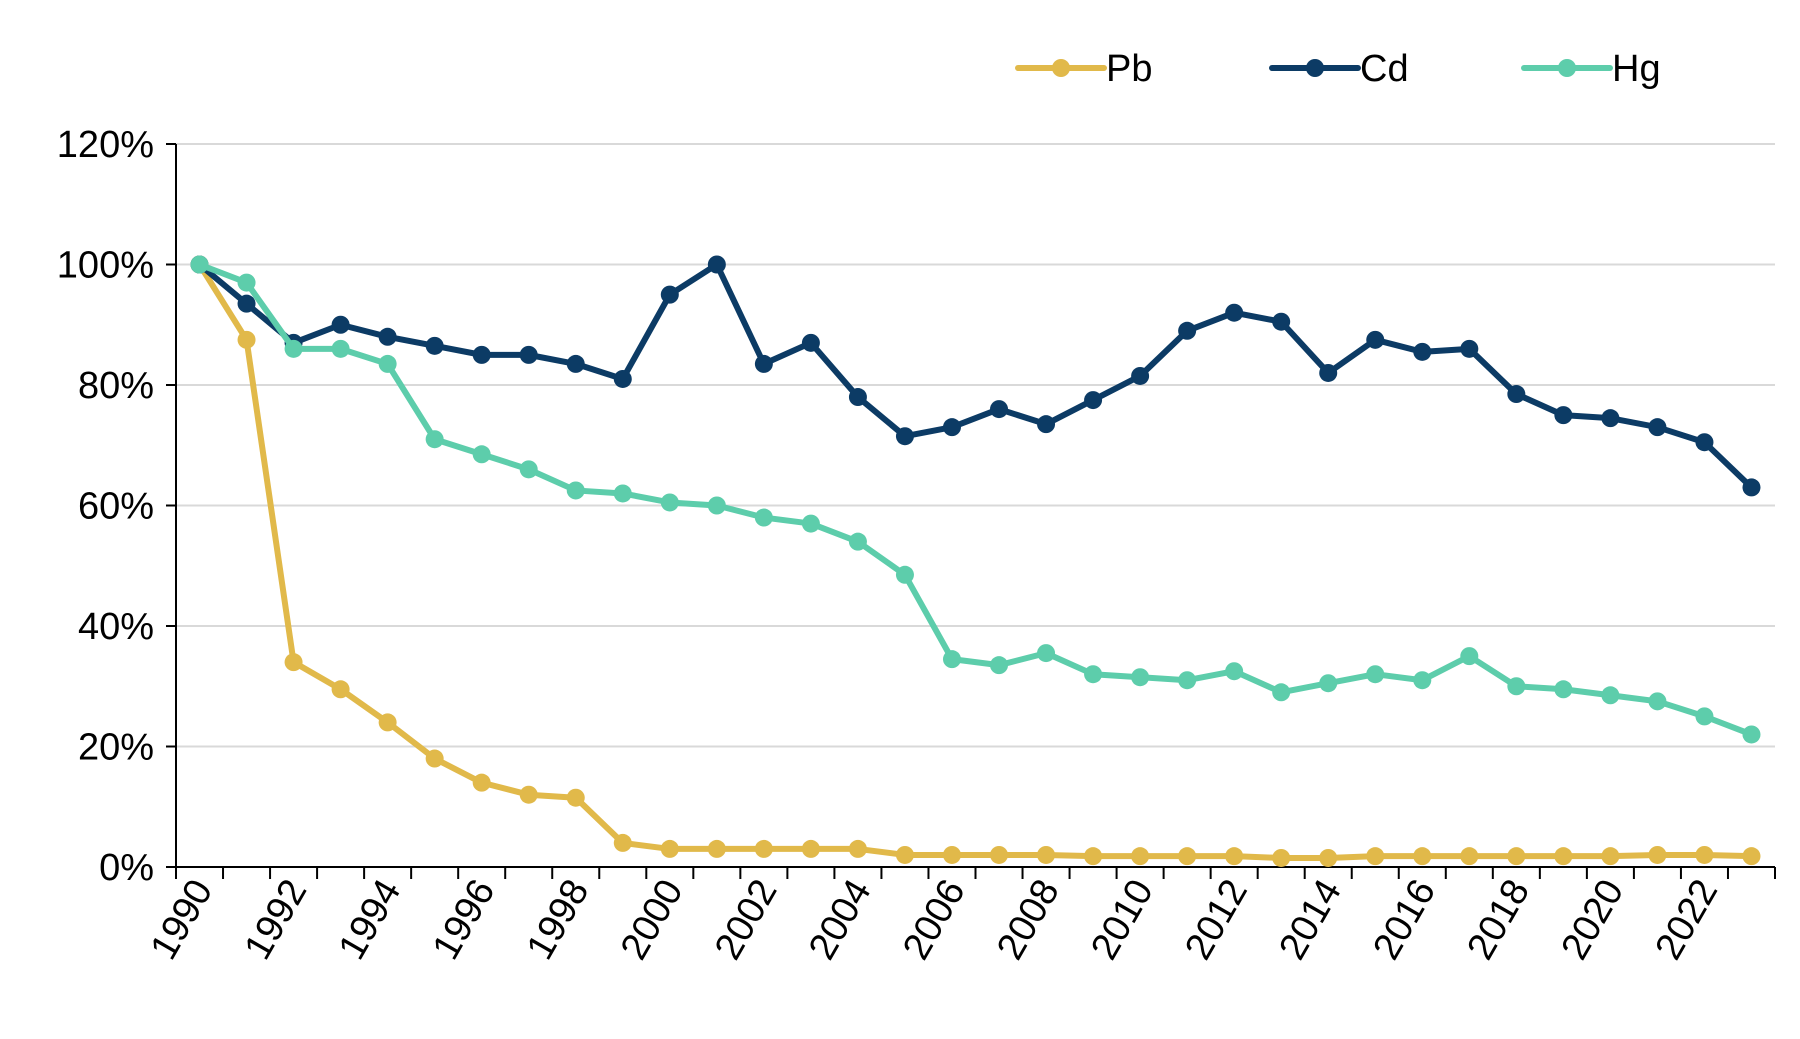  Describe the element at coordinates (840, 920) in the screenshot. I see `x-tick-label: 2004` at that location.